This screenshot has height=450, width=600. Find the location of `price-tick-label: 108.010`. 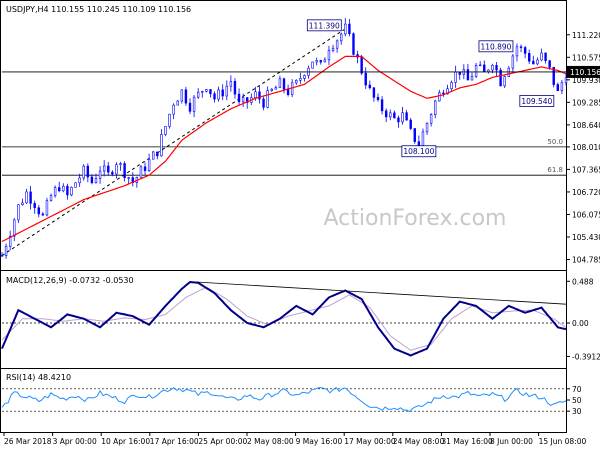

price-tick-label: 108.010 is located at coordinates (586, 147).